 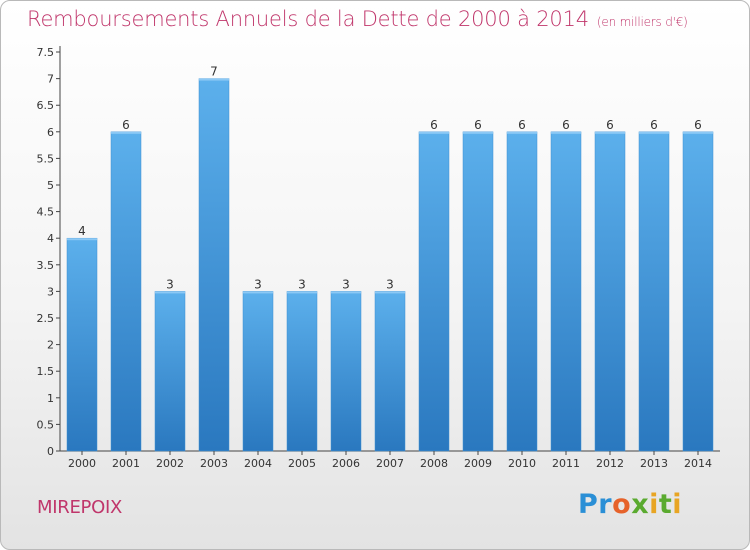 I want to click on x-tick-label: 2011, so click(x=566, y=463).